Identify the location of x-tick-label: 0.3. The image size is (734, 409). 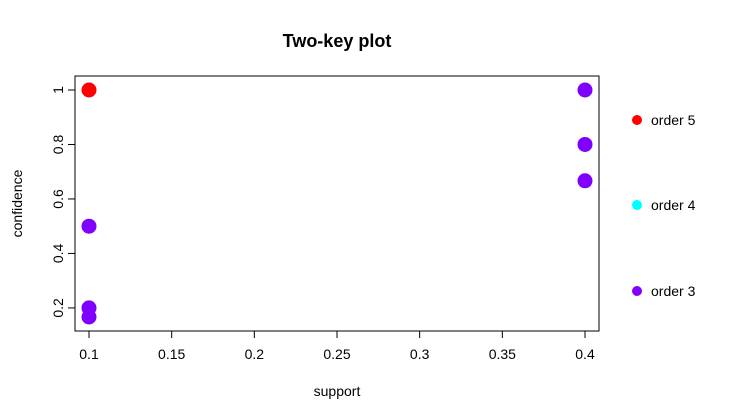
(420, 354).